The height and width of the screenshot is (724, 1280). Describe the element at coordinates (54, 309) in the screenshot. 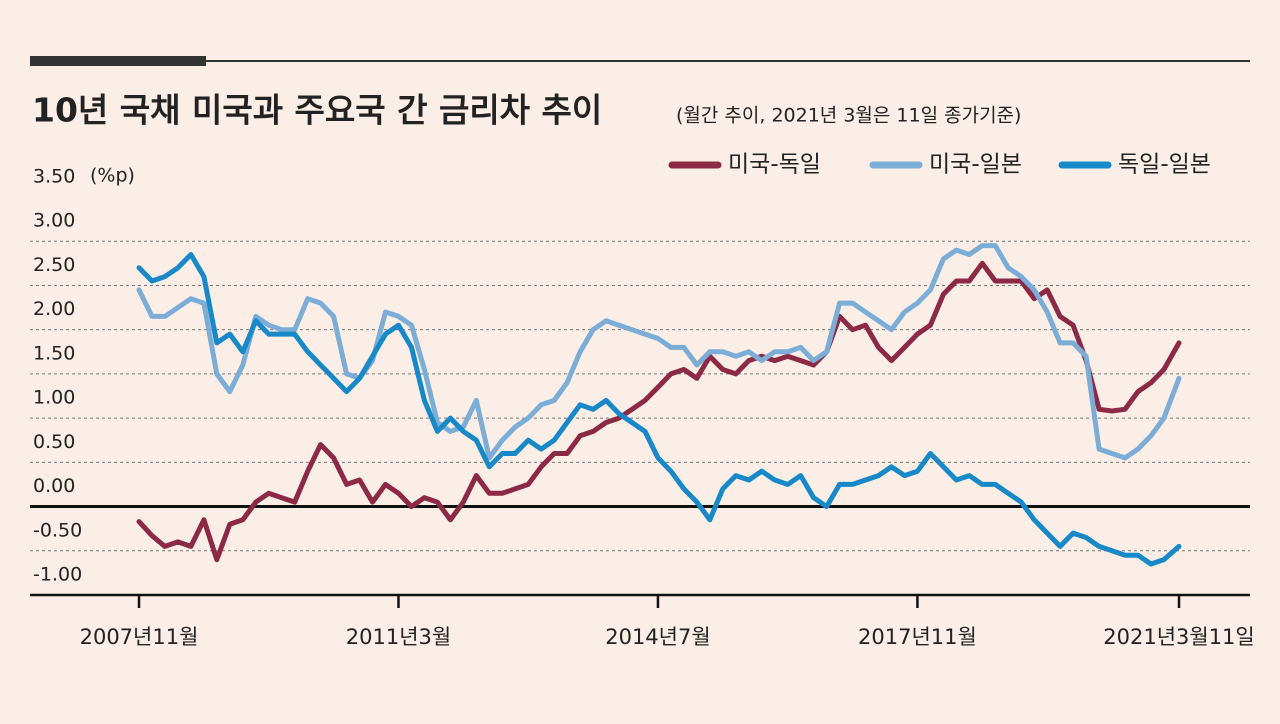

I see `y-tick-label: 2.00` at that location.